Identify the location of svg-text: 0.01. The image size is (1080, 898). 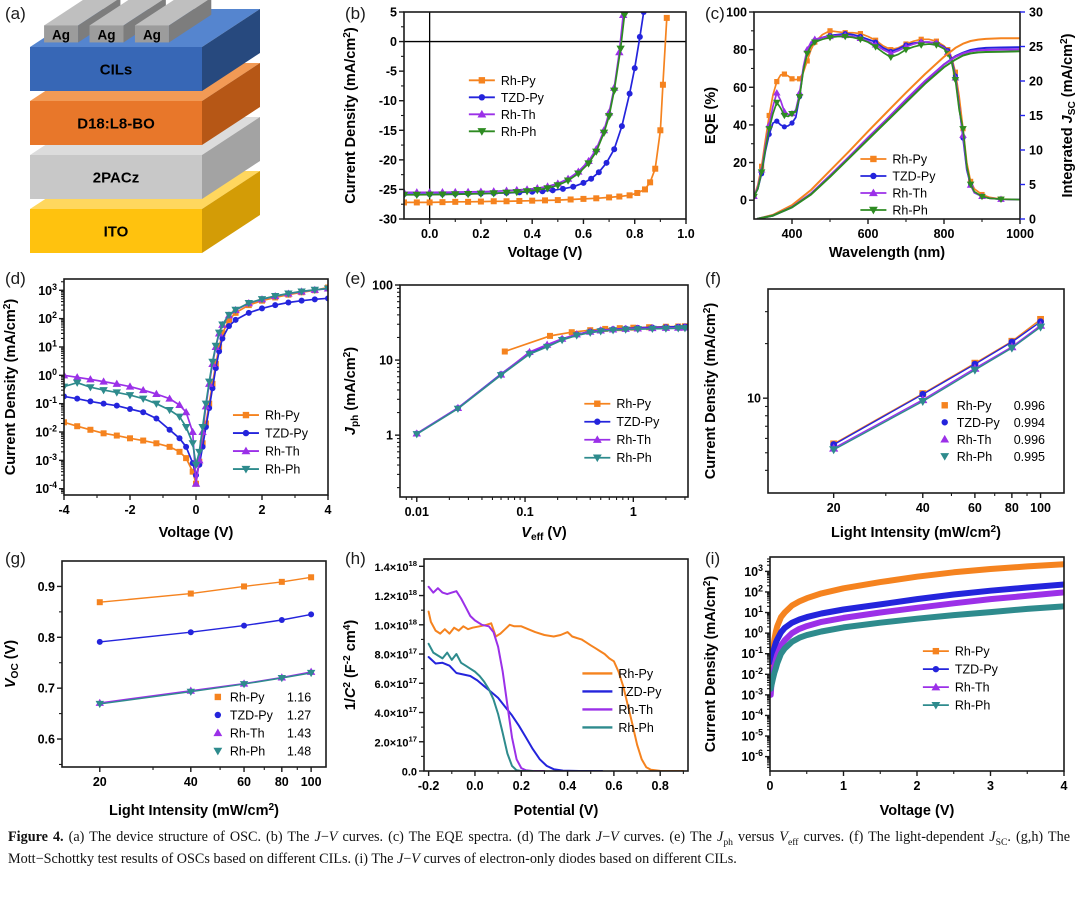
(417, 512).